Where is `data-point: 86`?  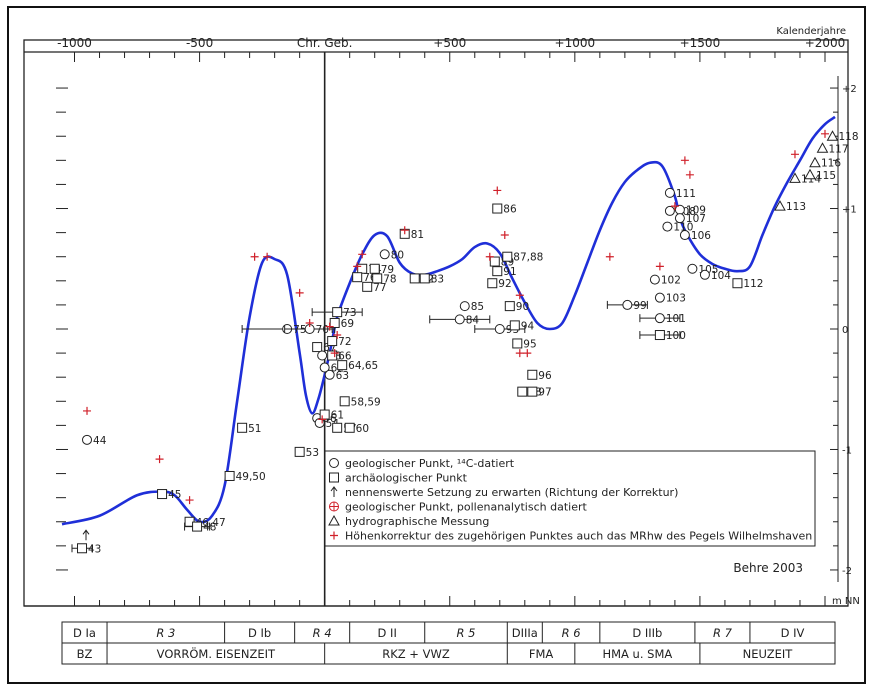 data-point: 86 is located at coordinates (504, 209).